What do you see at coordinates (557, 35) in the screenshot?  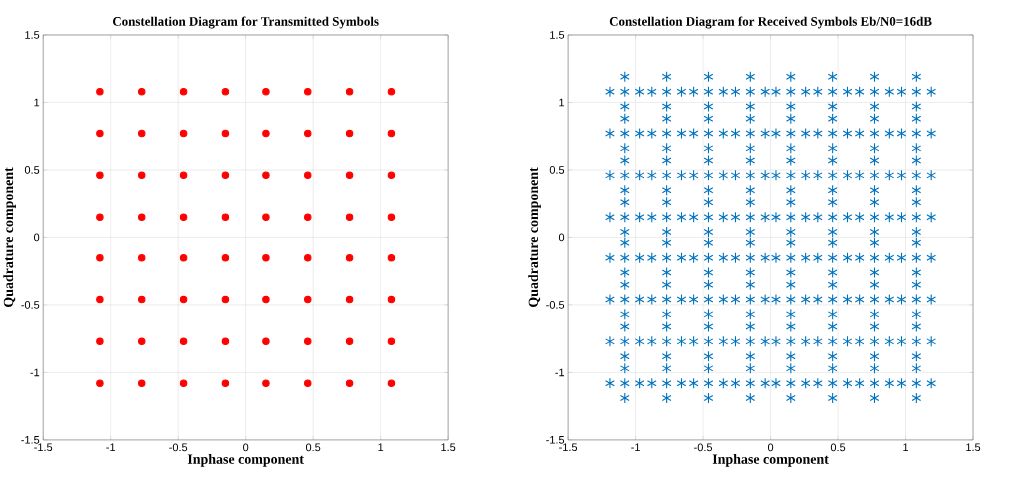 I see `y-tick-label: 1.5` at bounding box center [557, 35].